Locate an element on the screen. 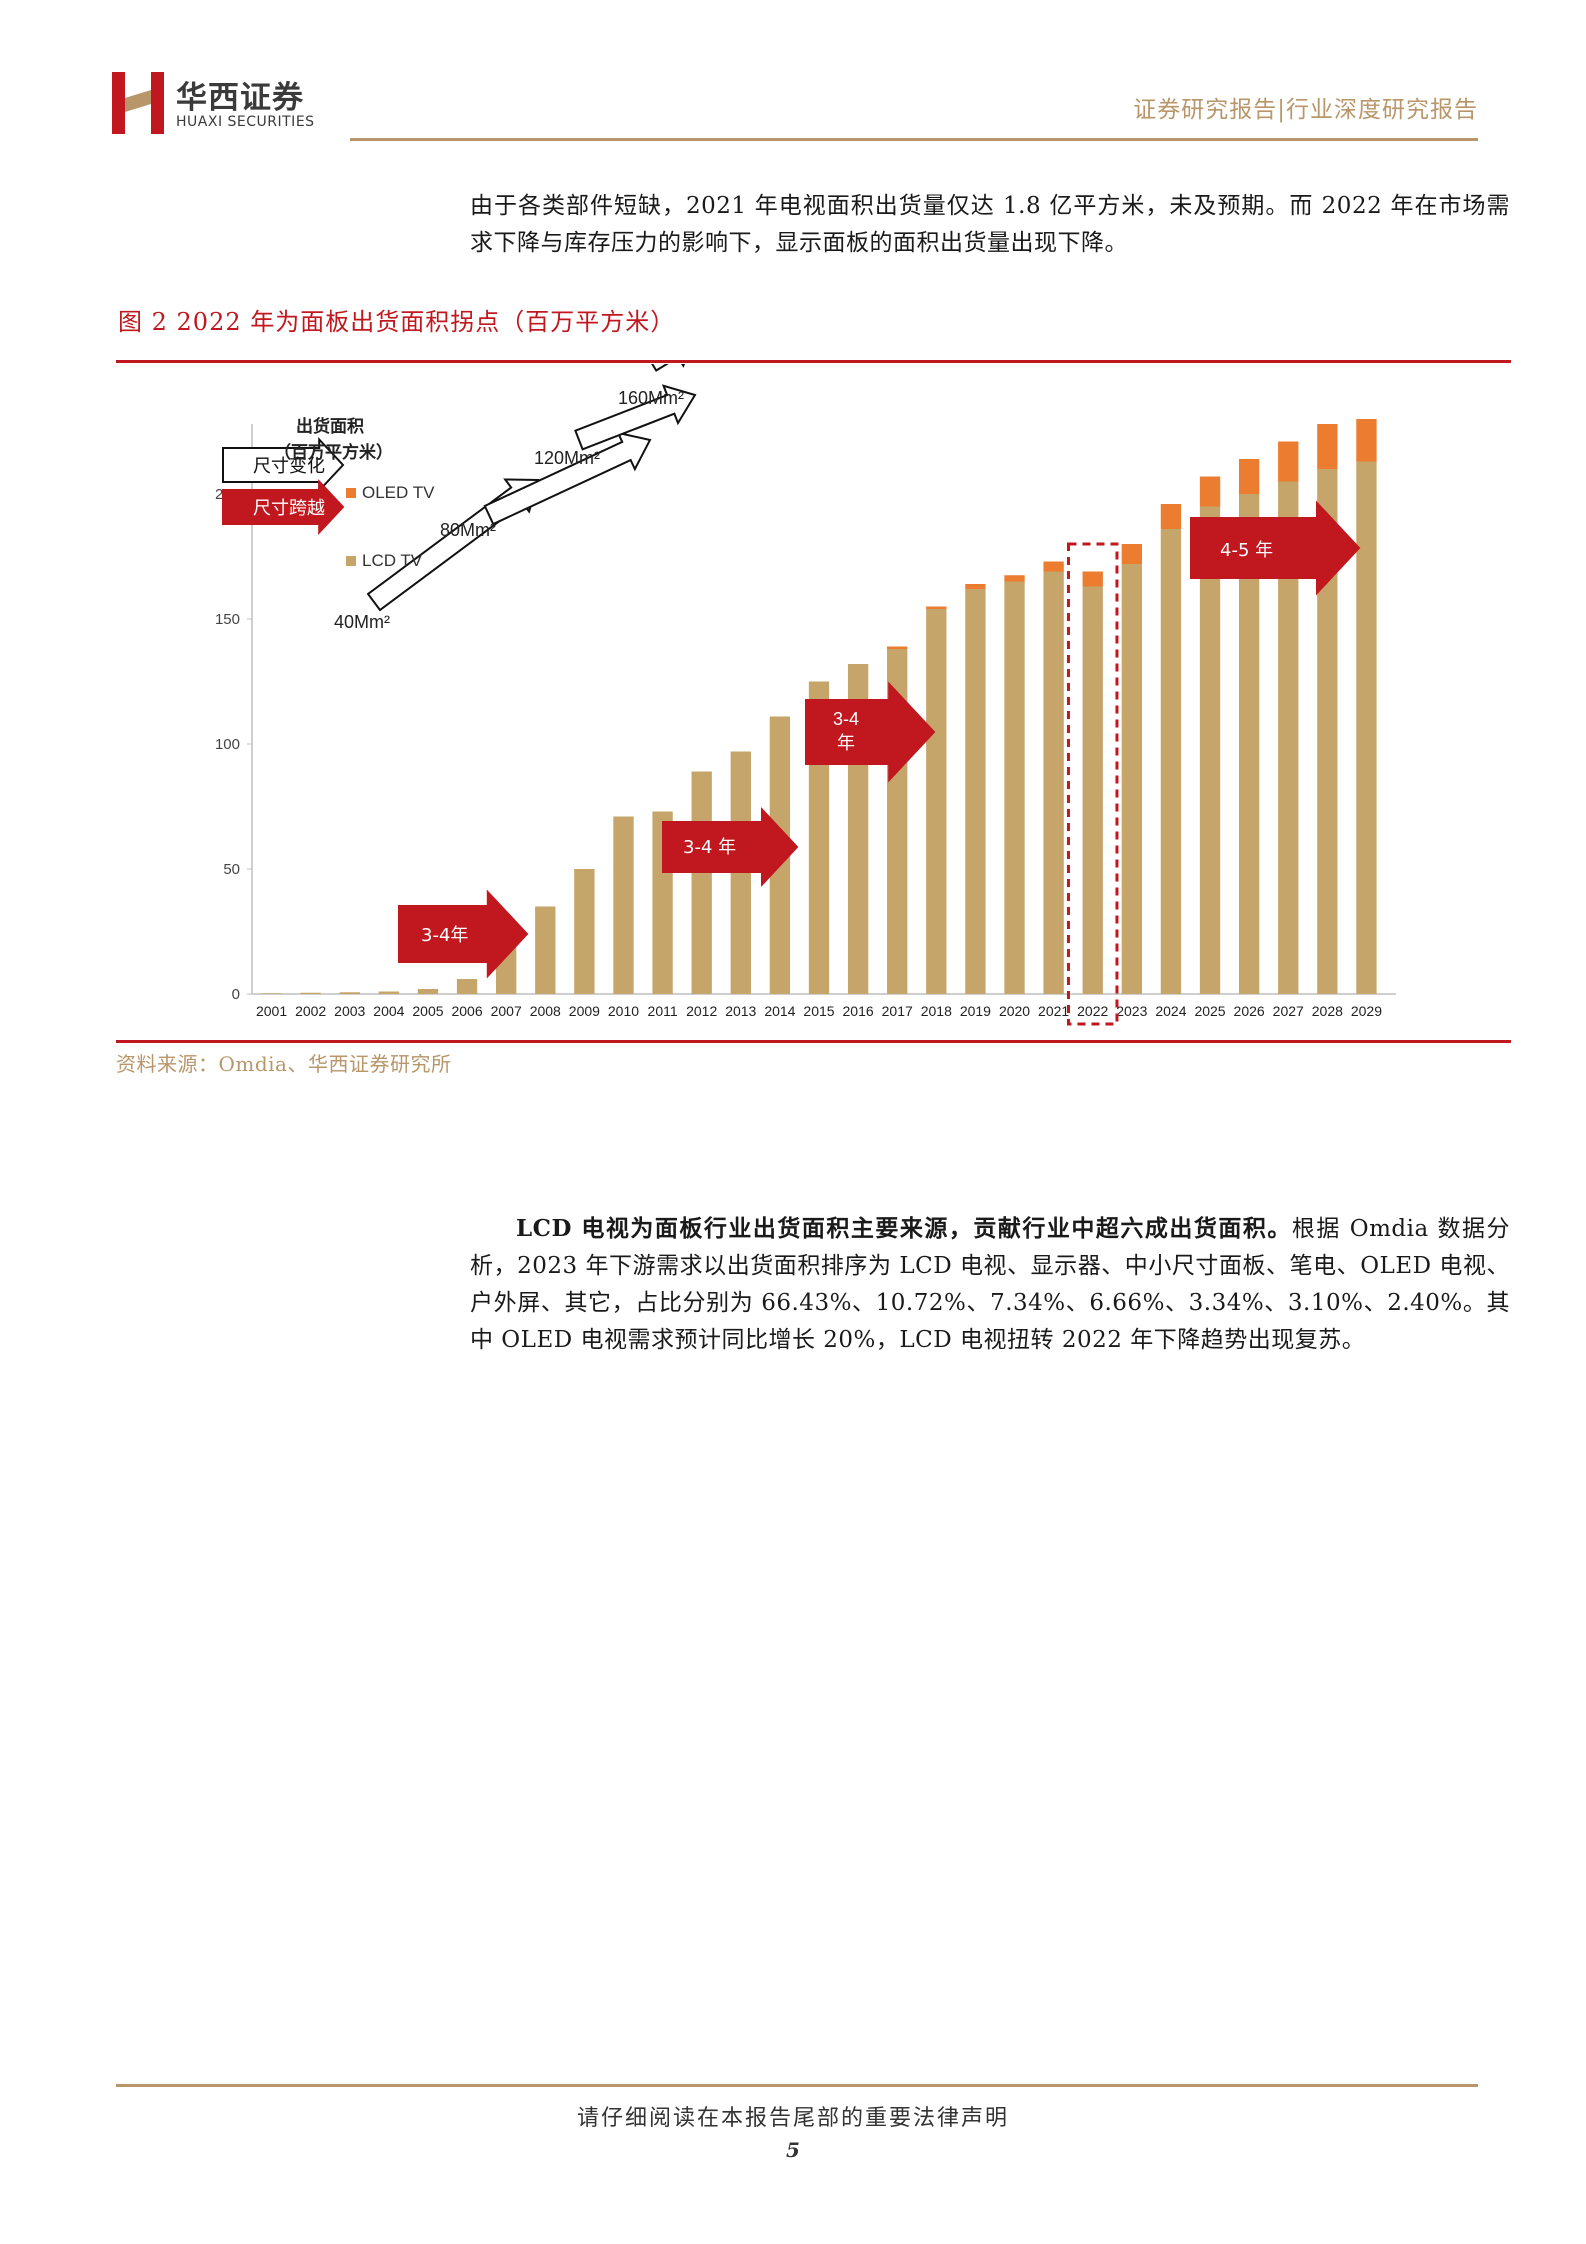 This screenshot has width=1586, height=2244. bar-oled-2024 is located at coordinates (1171, 516).